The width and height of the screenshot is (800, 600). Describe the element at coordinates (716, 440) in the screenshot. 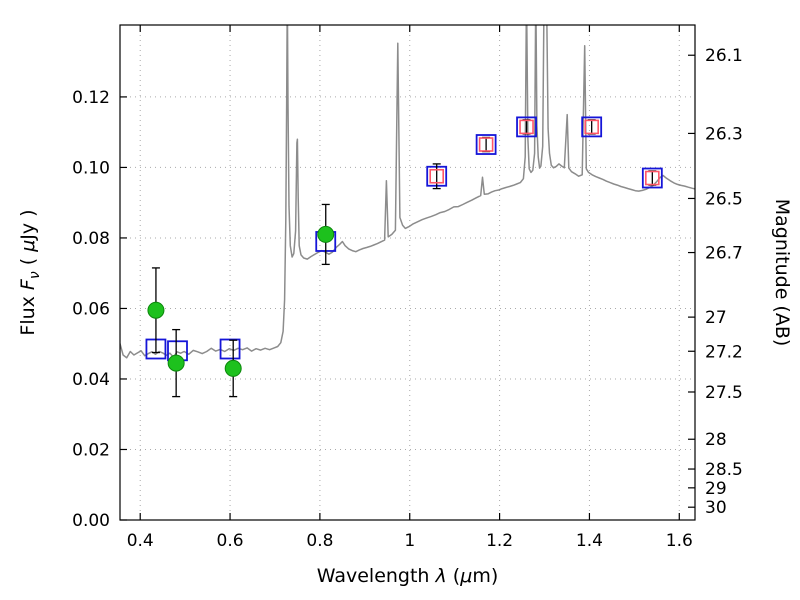

I see `svg-text: 28` at that location.